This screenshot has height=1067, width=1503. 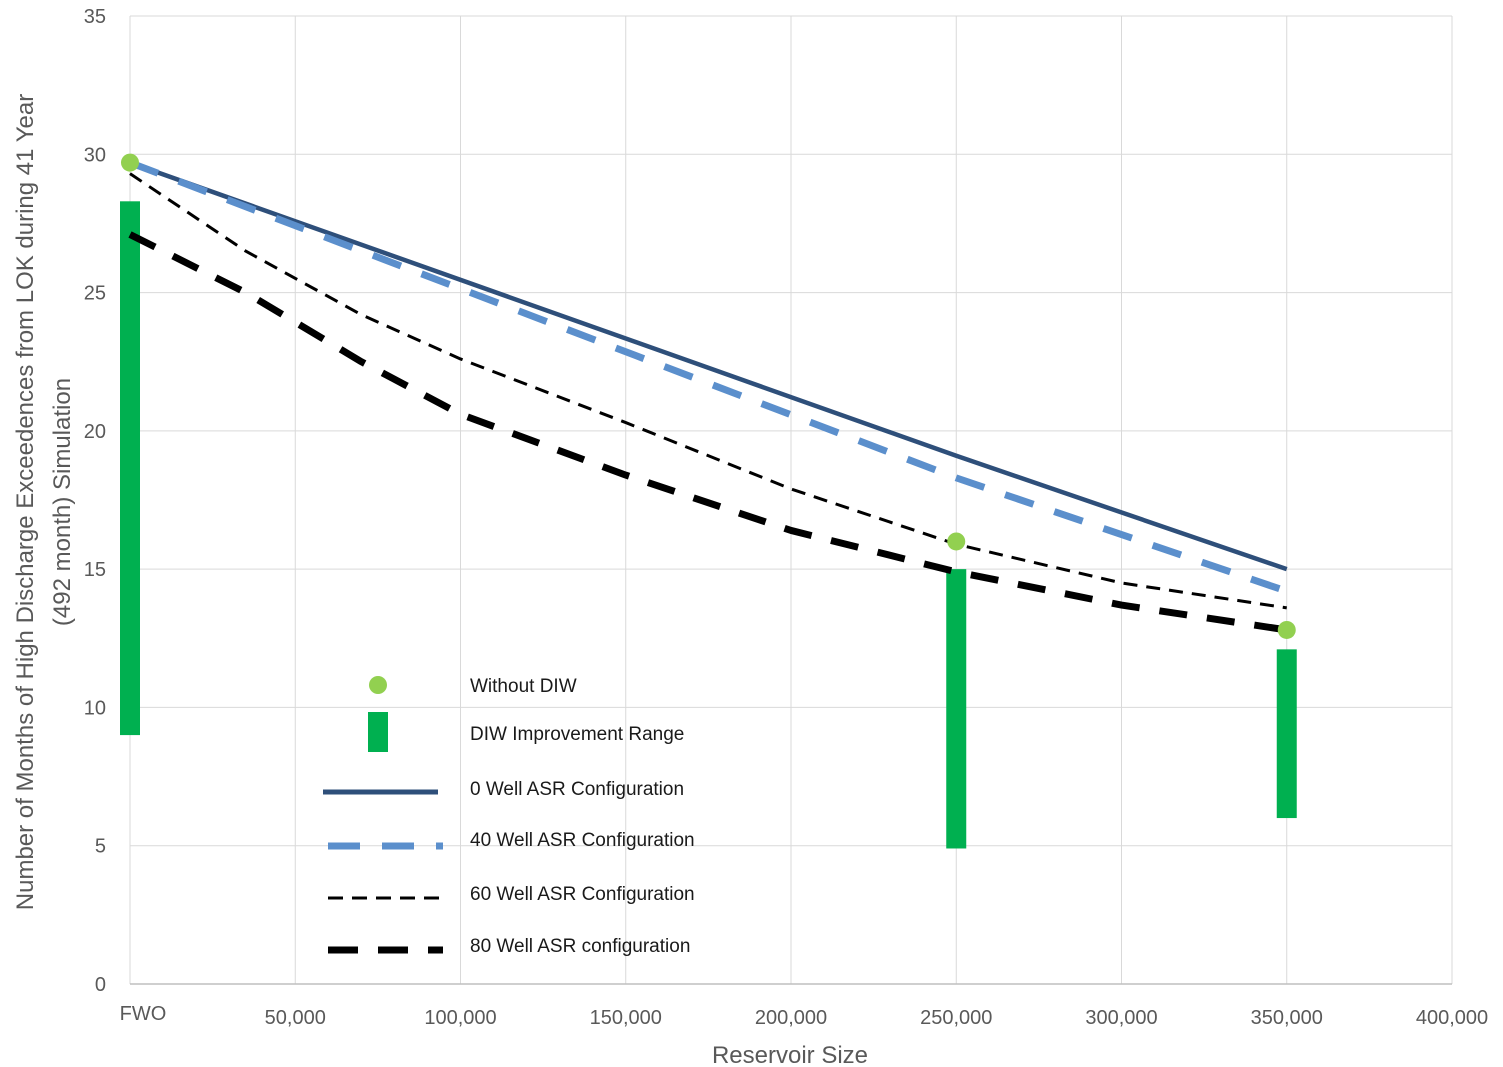 What do you see at coordinates (95, 570) in the screenshot?
I see `y-tick-label: 15` at bounding box center [95, 570].